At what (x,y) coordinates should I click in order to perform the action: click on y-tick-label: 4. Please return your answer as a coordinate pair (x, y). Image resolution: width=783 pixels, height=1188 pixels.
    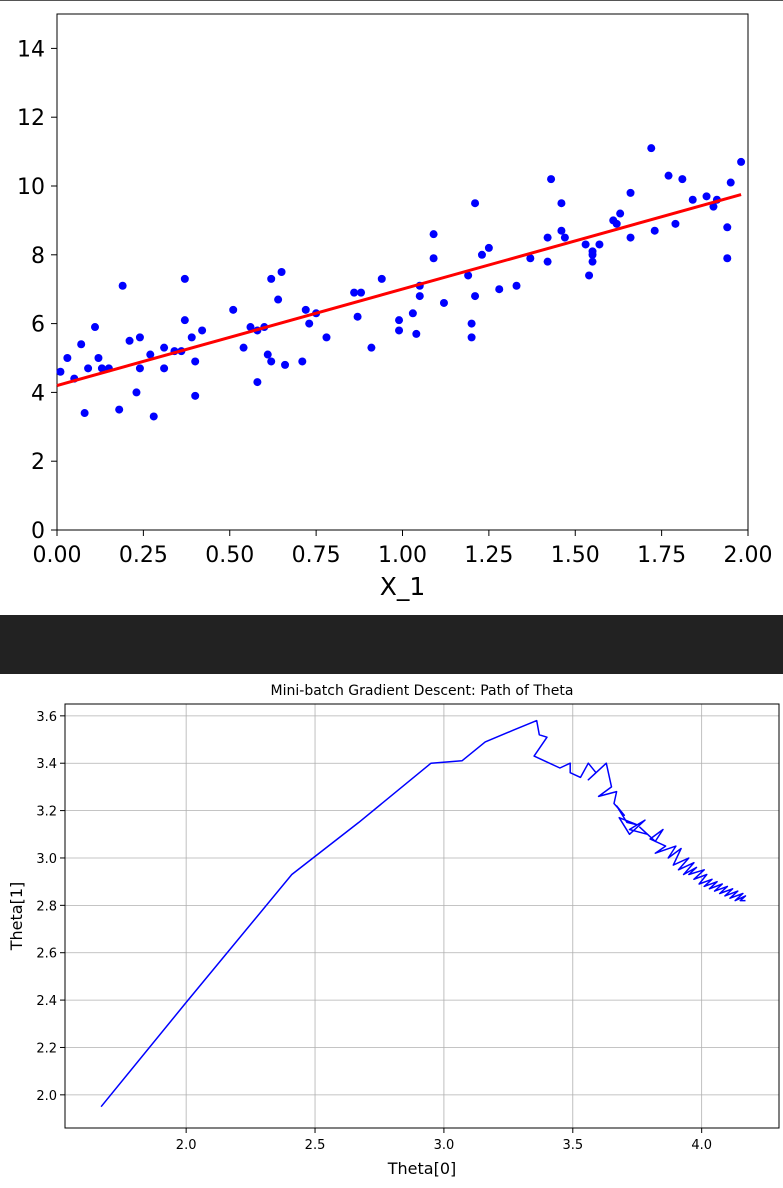
    Looking at the image, I should click on (38, 393).